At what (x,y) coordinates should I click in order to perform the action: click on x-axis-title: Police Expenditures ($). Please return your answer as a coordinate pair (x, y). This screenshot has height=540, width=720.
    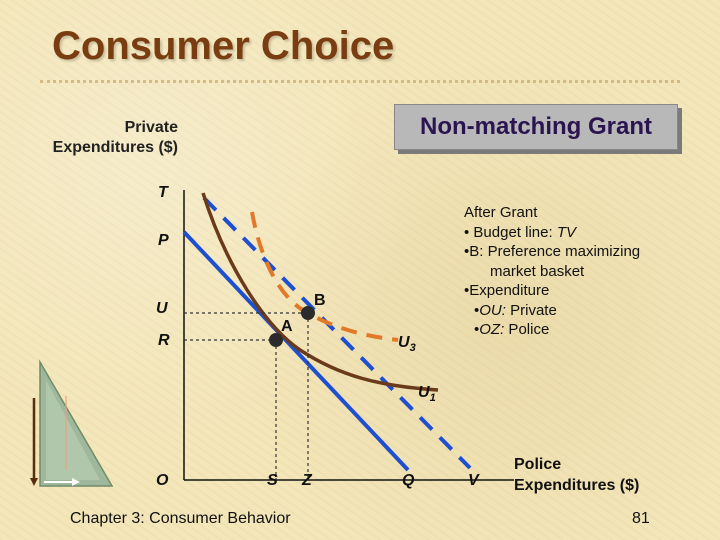
    Looking at the image, I should click on (599, 475).